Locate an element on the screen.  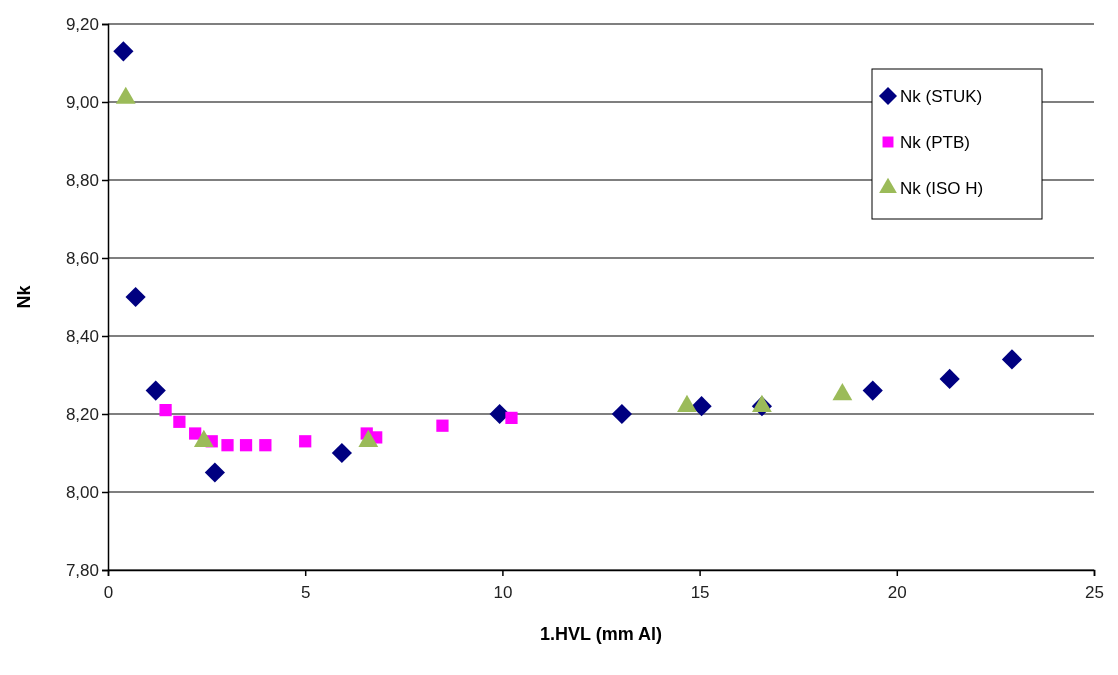
y-tick-label: 8,60 is located at coordinates (82, 258).